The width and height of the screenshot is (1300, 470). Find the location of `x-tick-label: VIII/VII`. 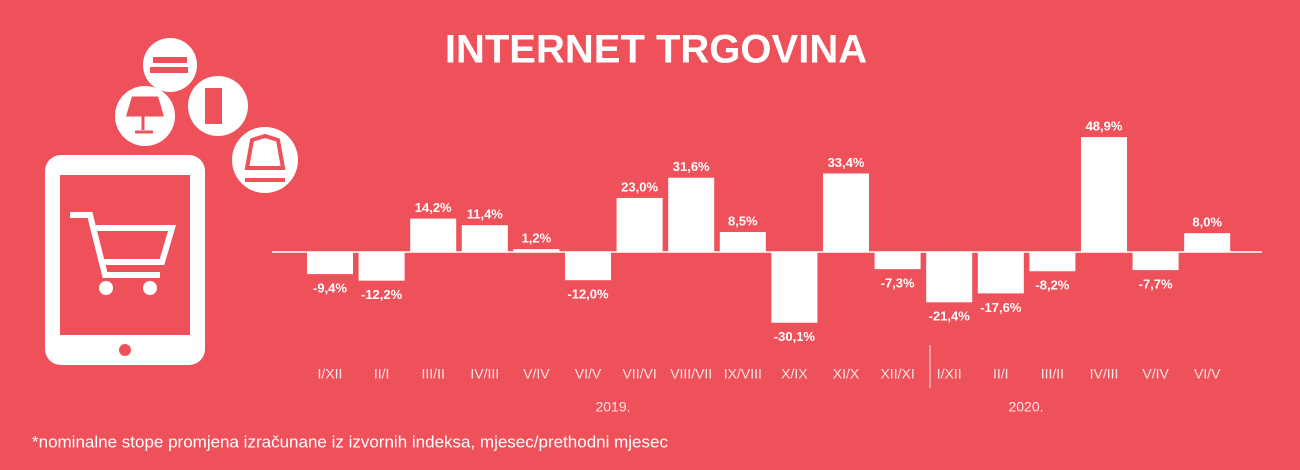

x-tick-label: VIII/VII is located at coordinates (691, 374).